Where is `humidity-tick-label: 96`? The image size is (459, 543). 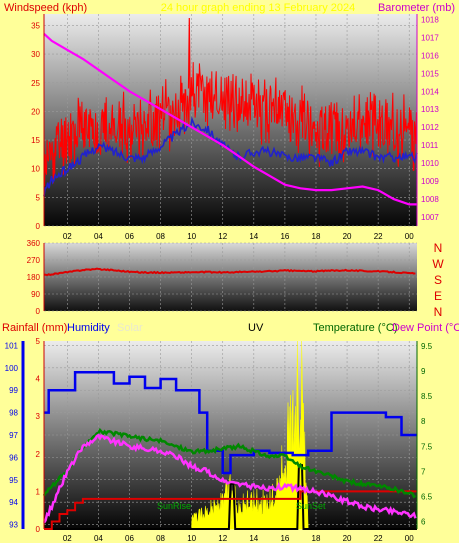 humidity-tick-label: 96 is located at coordinates (13, 457).